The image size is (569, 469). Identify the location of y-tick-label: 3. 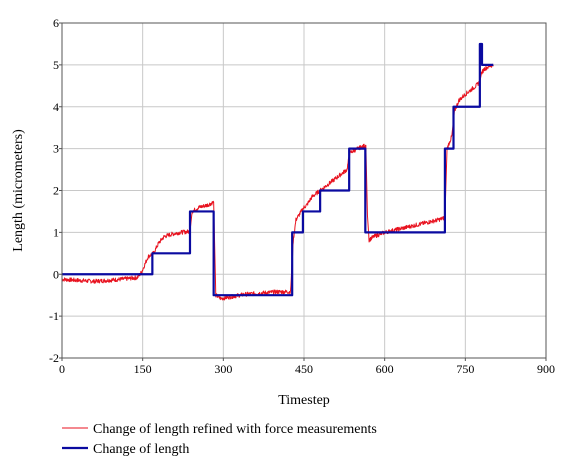
(56, 149).